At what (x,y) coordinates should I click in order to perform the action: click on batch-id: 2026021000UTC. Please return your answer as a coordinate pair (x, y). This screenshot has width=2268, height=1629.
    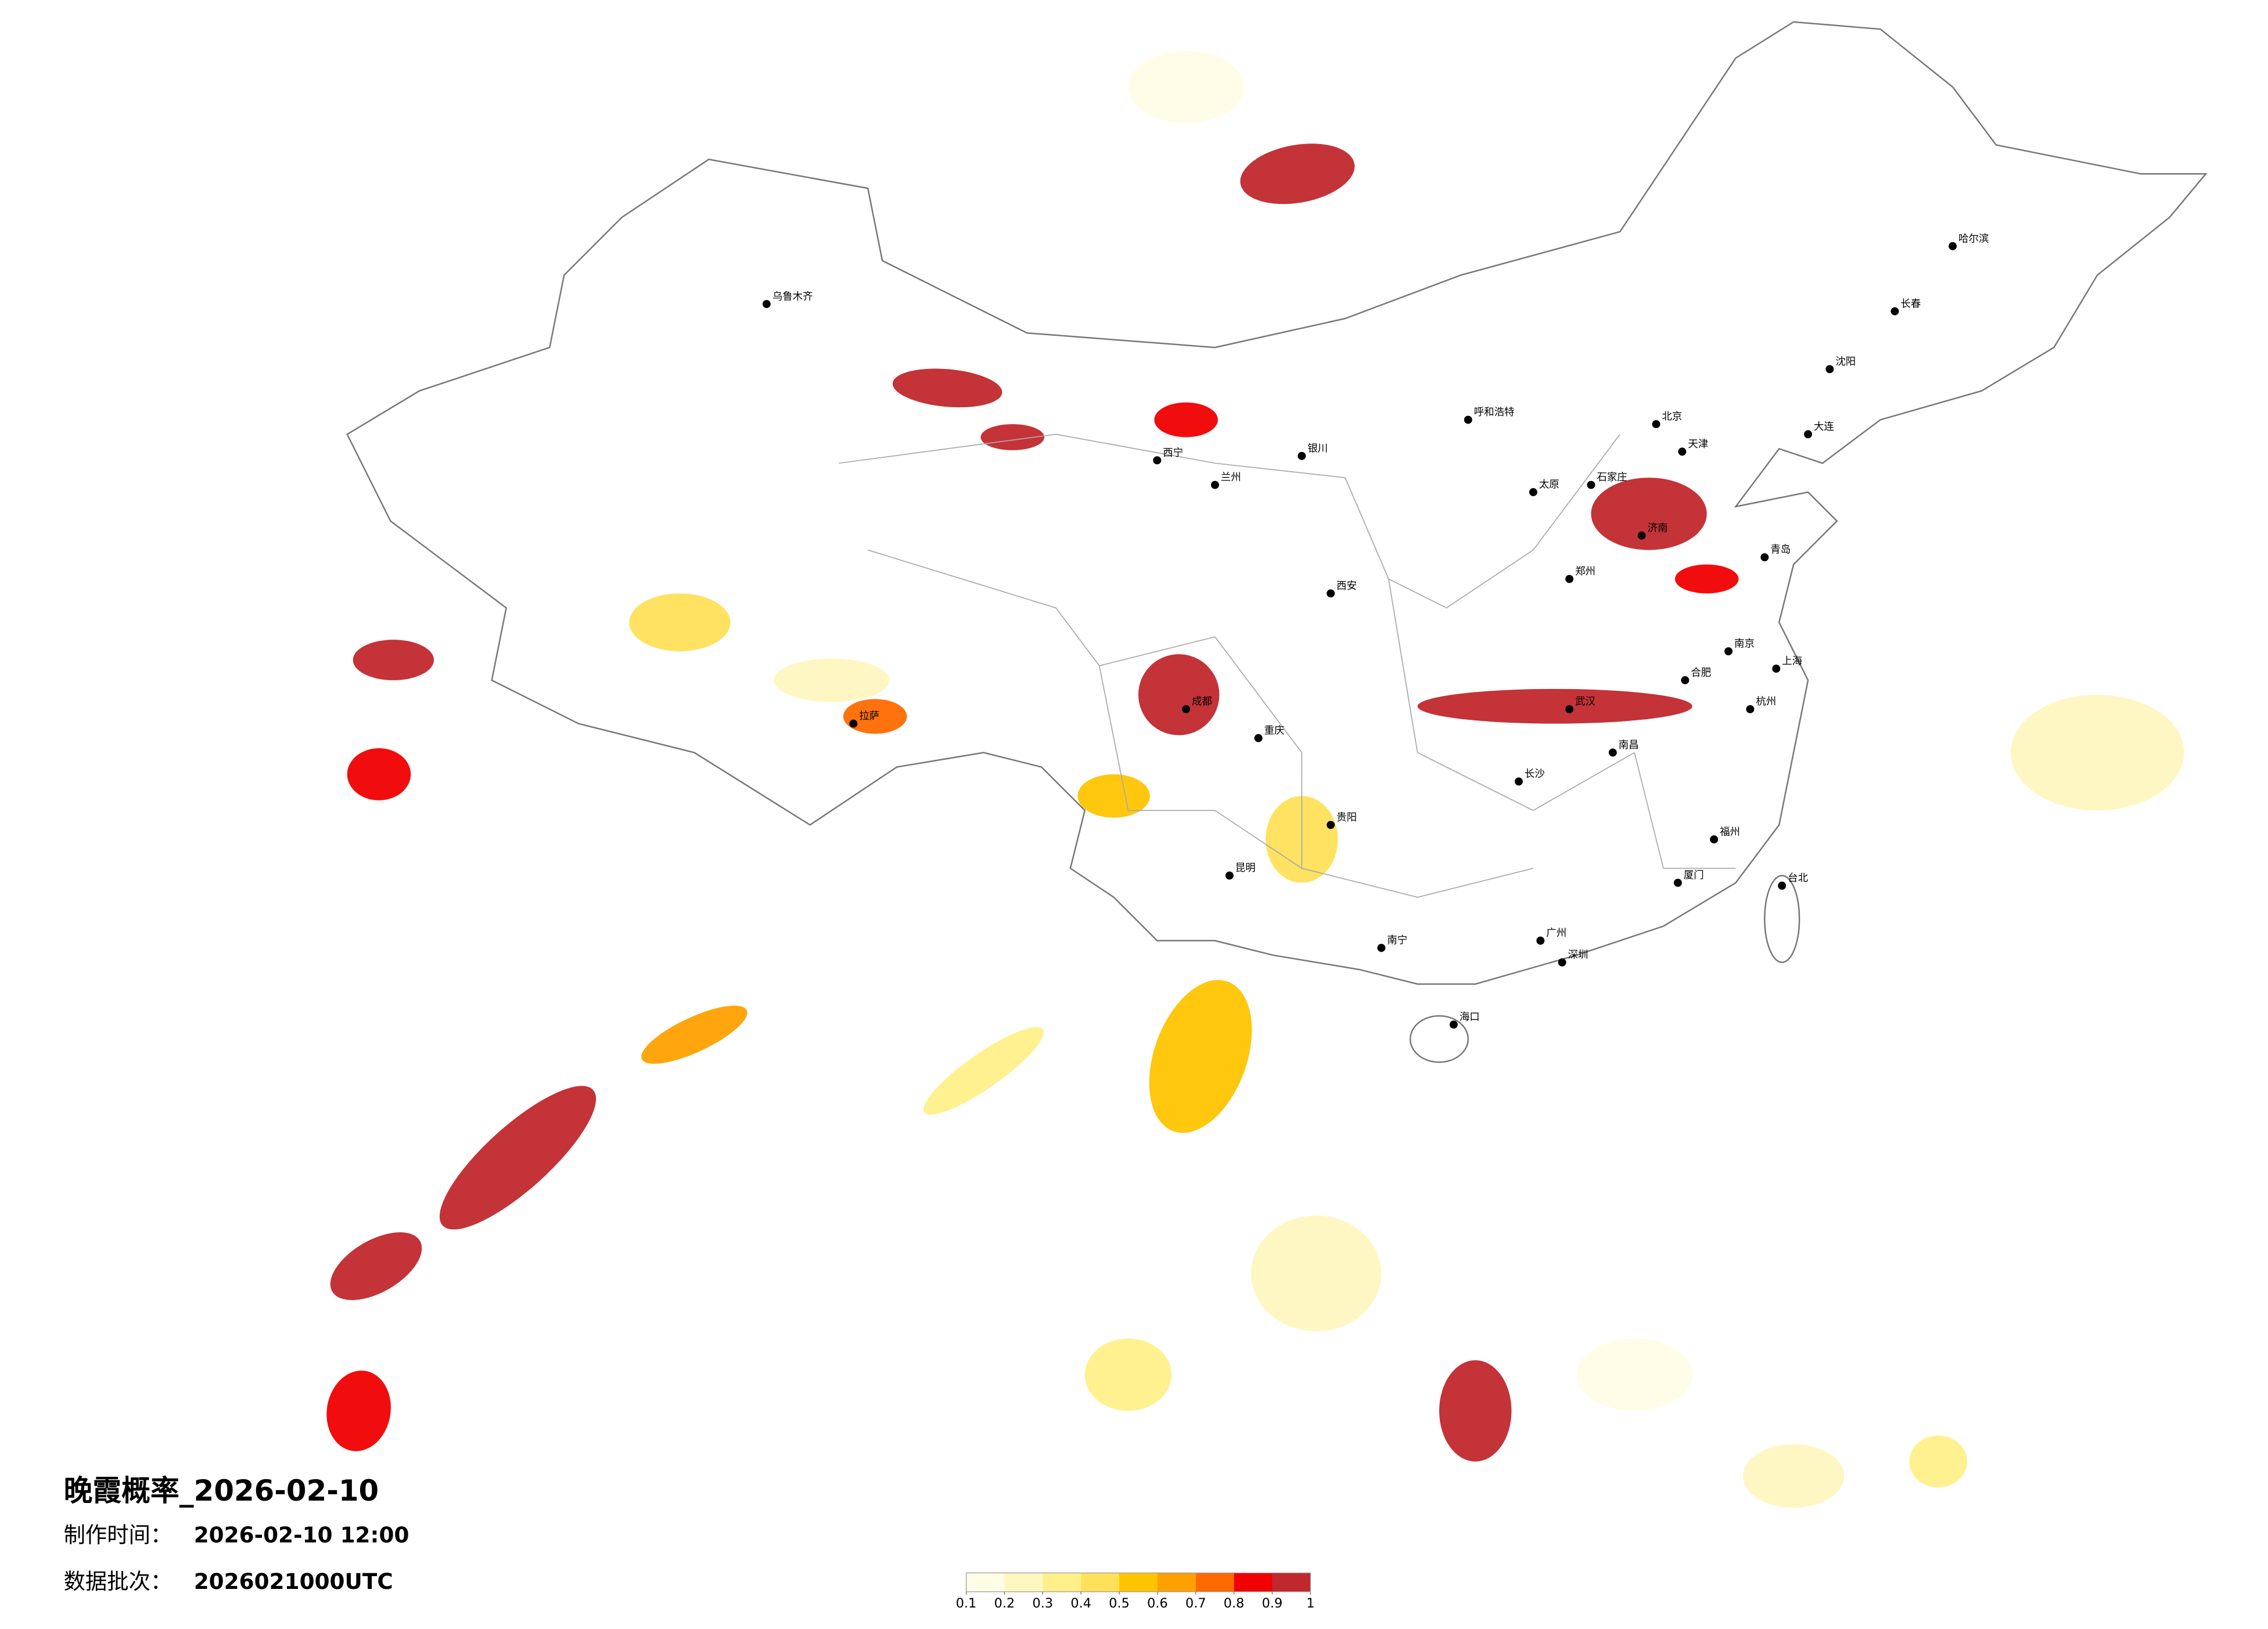
    Looking at the image, I should click on (293, 1581).